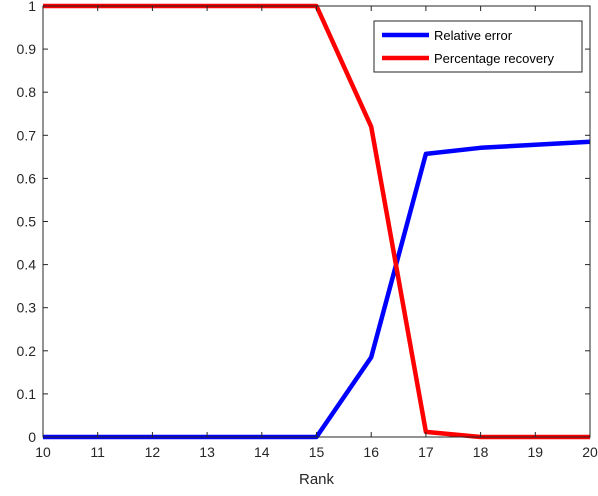  I want to click on legend-label-1: Relative error, so click(473, 35).